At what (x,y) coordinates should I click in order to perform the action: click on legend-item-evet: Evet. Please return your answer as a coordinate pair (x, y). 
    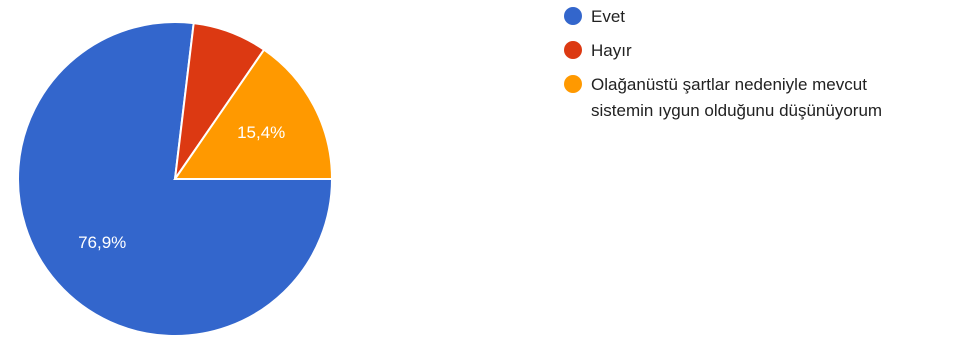
    Looking at the image, I should click on (764, 17).